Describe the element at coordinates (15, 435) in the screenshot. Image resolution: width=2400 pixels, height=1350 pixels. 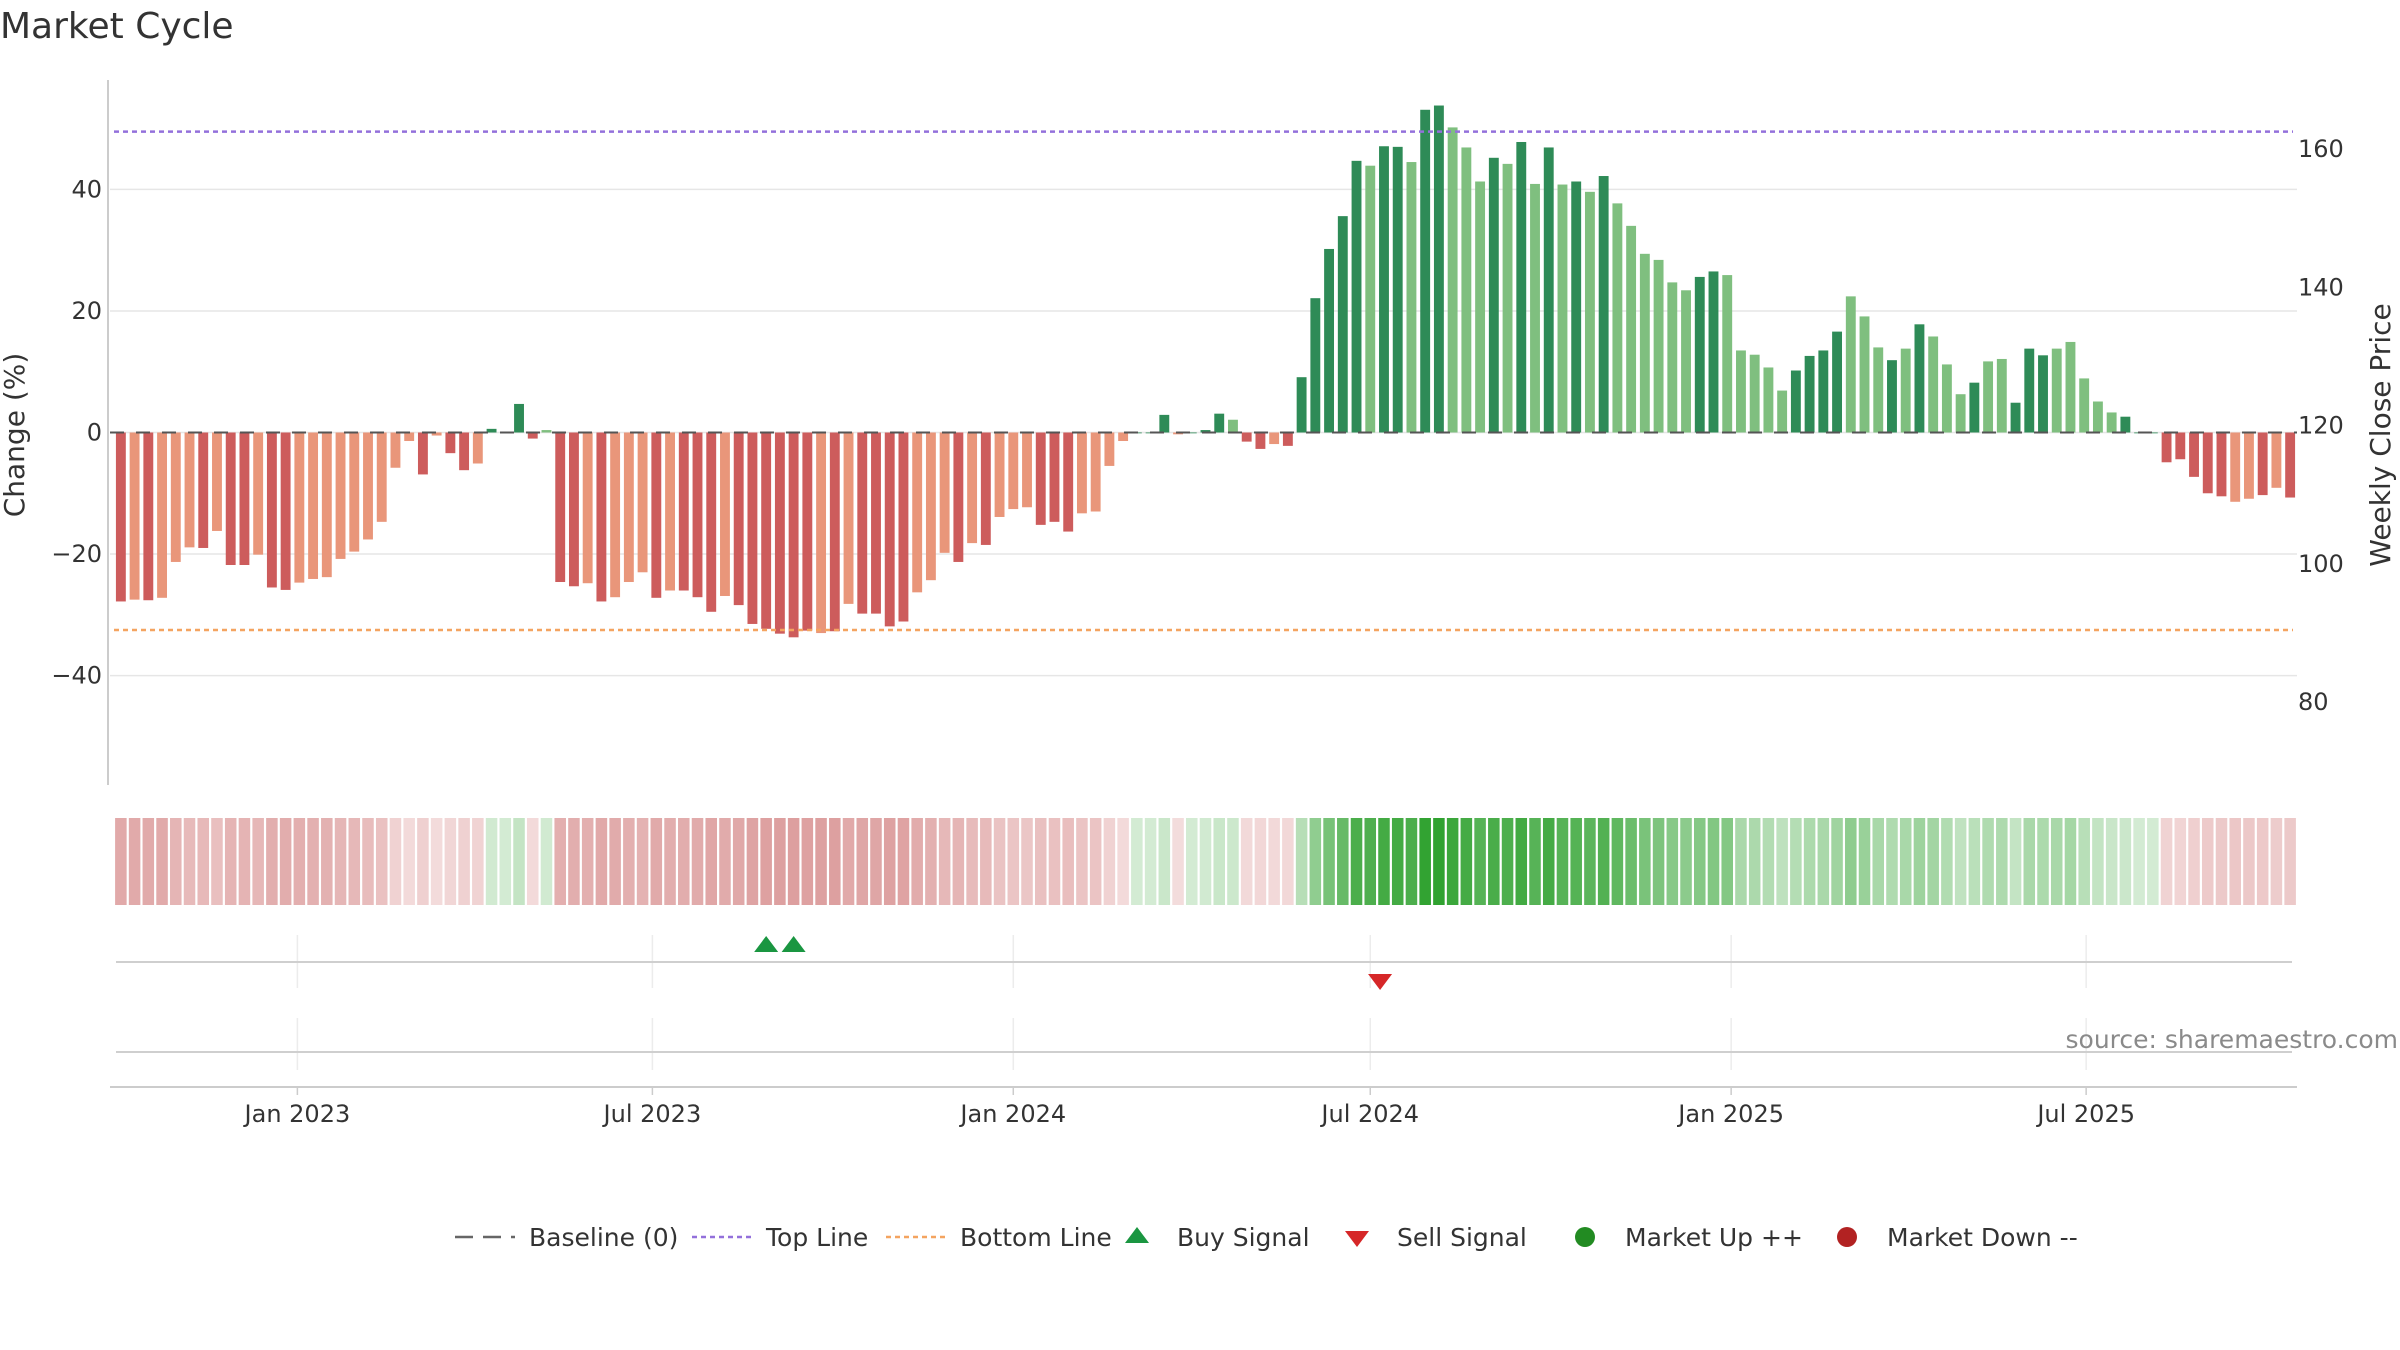
I see `y-axis-title: Change (%)` at that location.